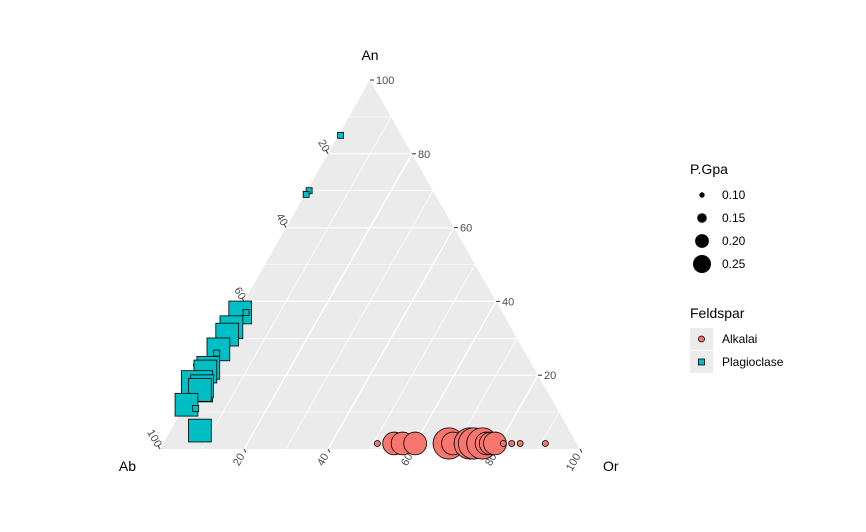  What do you see at coordinates (154, 439) in the screenshot?
I see `tick-label-ab: 100` at bounding box center [154, 439].